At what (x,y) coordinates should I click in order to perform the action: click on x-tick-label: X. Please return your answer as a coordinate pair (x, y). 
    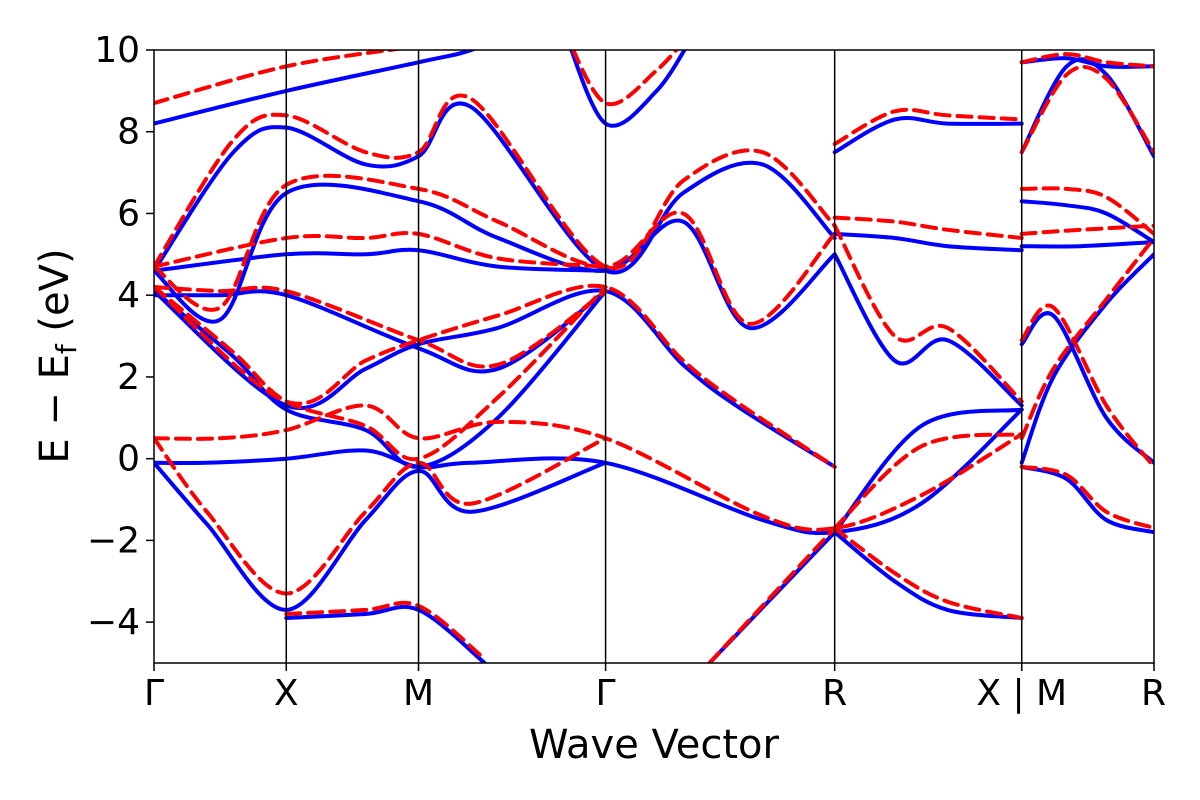
    Looking at the image, I should click on (286, 693).